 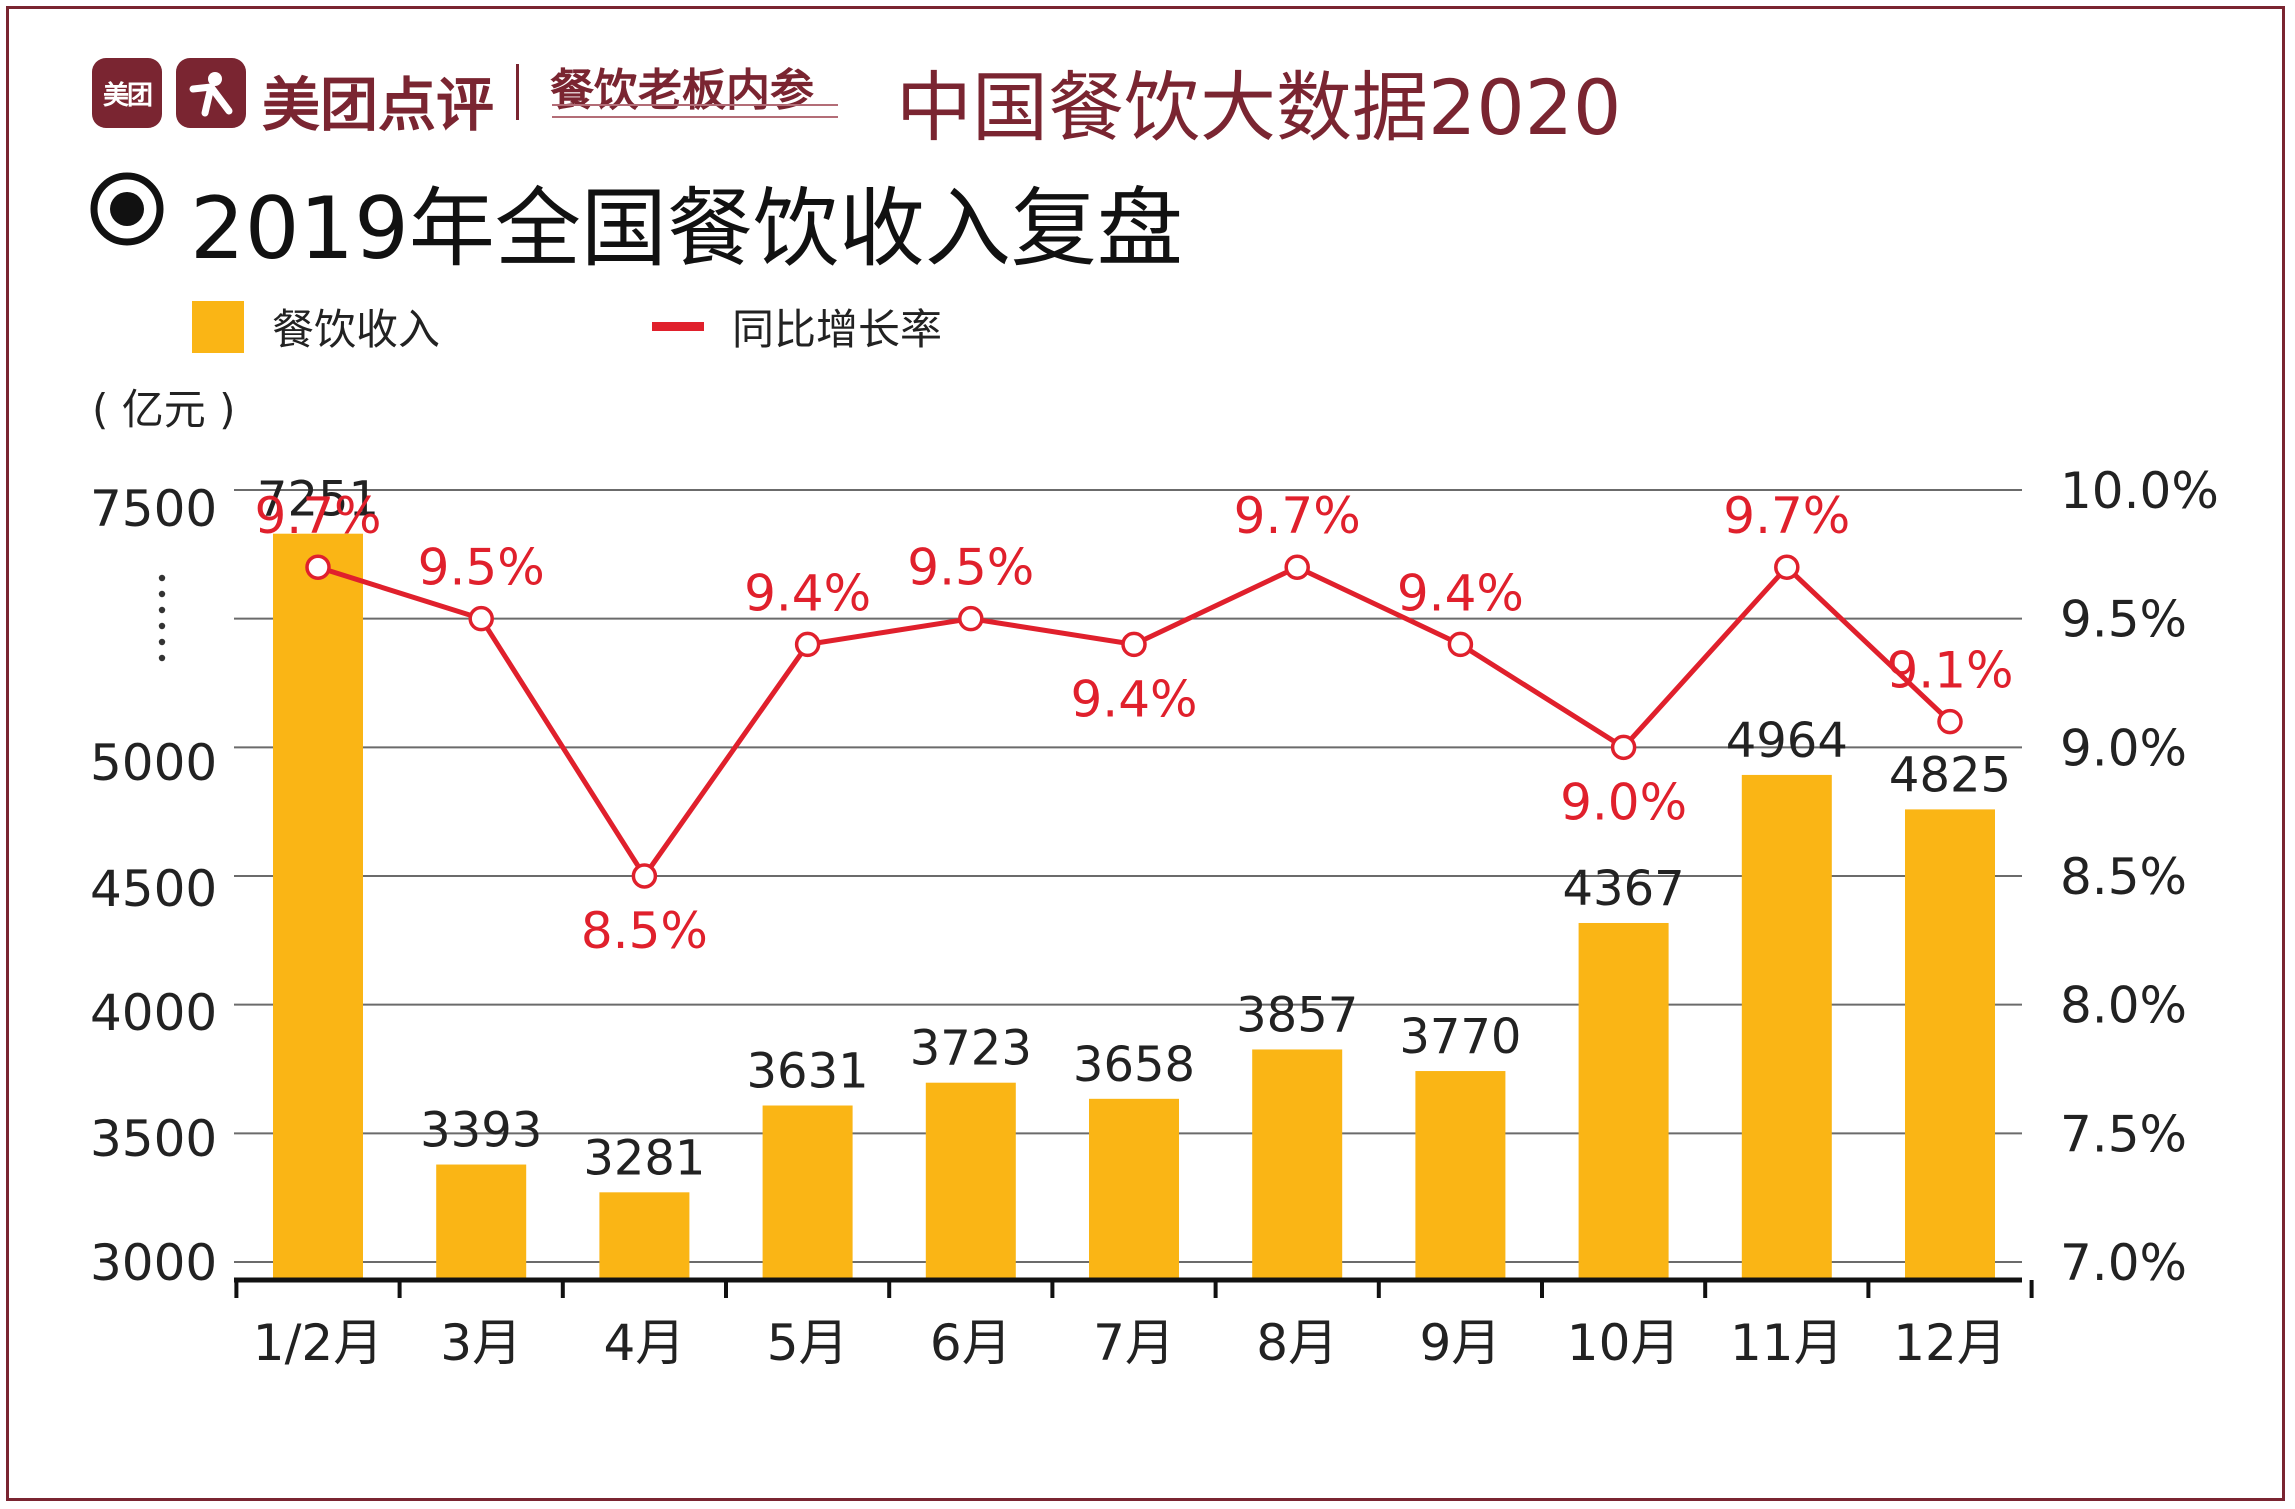 What do you see at coordinates (1949, 671) in the screenshot?
I see `growth-value-label: 9.1%` at bounding box center [1949, 671].